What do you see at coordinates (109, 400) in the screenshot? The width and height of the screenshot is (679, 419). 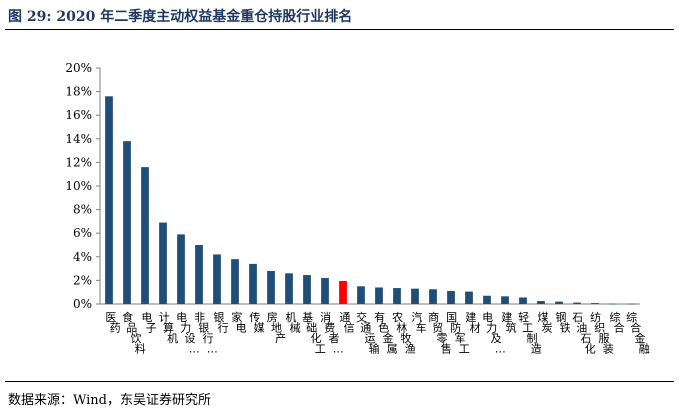 I see `source-note: 数据来源：Wind，东吴证券研究所` at bounding box center [109, 400].